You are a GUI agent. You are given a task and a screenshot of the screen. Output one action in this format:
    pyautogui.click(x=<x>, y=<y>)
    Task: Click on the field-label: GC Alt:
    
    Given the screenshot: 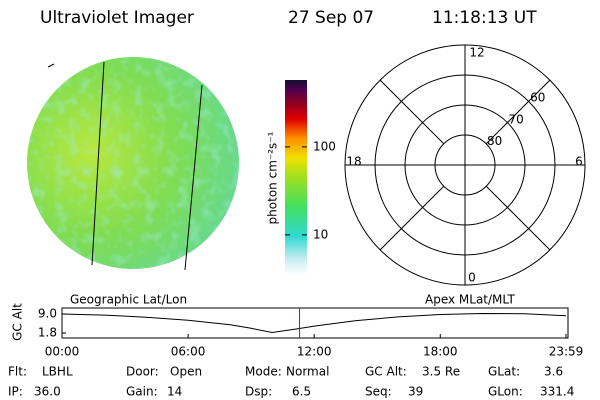 What is the action you would take?
    pyautogui.click(x=386, y=372)
    